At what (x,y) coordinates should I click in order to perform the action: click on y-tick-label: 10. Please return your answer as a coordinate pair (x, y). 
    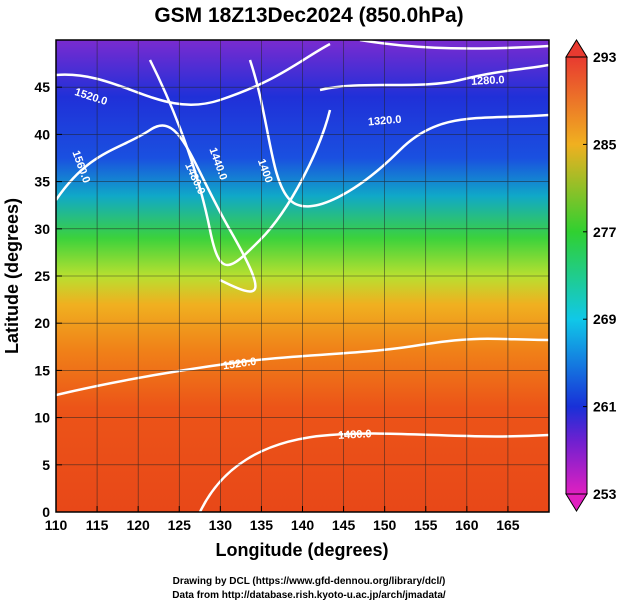
    Looking at the image, I should click on (42, 418).